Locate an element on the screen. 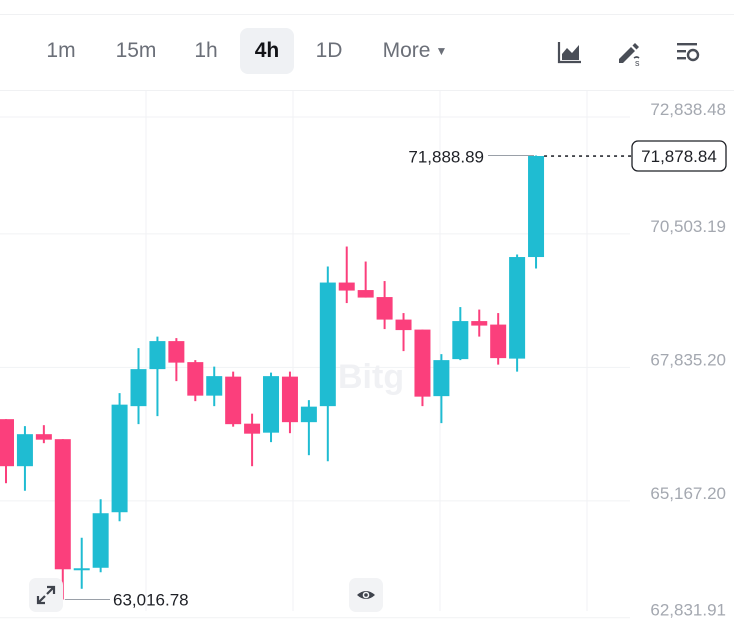 The width and height of the screenshot is (734, 621). timeframe-1h: 1h is located at coordinates (206, 50).